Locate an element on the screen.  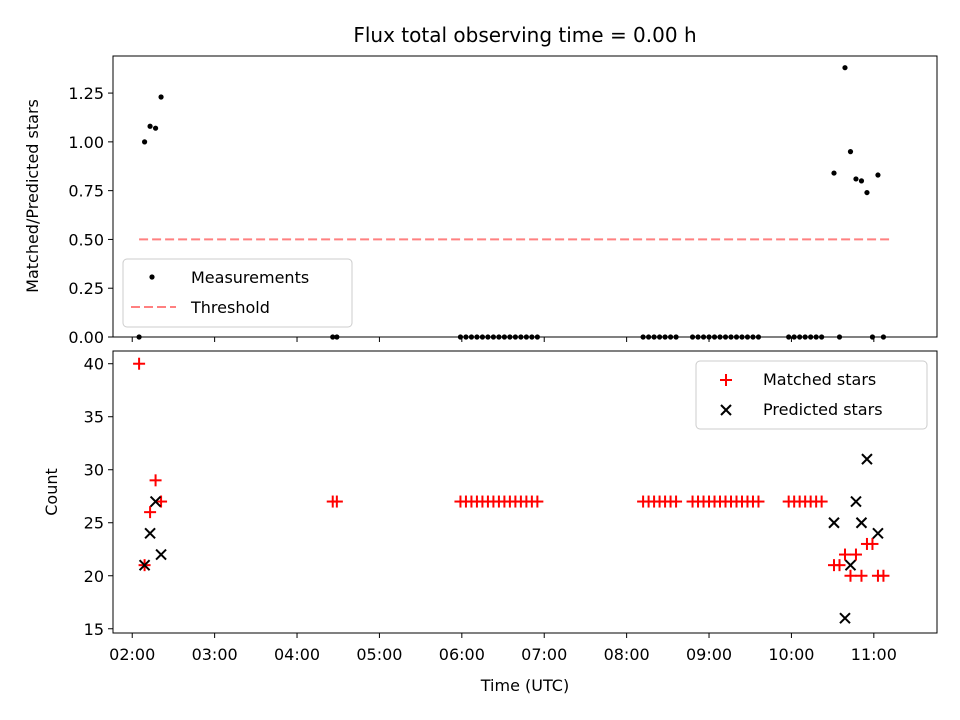
ratio-legend: Measurements Threshold is located at coordinates (237, 293).